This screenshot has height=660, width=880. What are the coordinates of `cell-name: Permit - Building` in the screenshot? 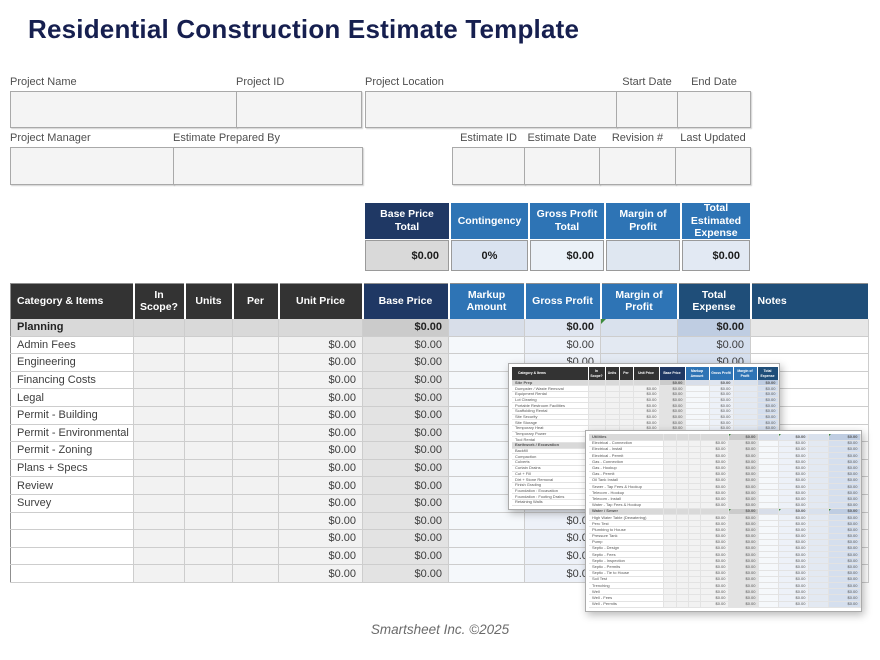 It's located at (72, 415).